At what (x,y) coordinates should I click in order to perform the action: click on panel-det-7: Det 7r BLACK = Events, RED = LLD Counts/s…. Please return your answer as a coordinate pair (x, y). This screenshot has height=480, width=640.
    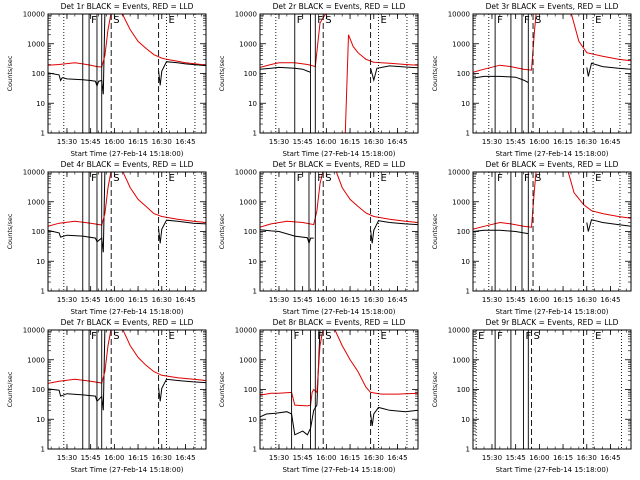
    Looking at the image, I should click on (106, 396).